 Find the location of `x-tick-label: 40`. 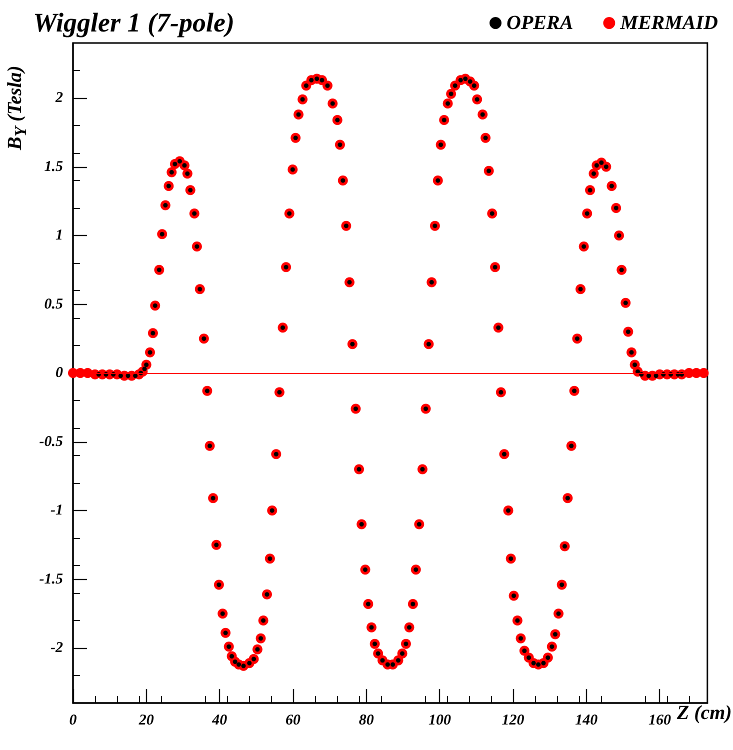

x-tick-label: 40 is located at coordinates (219, 720).